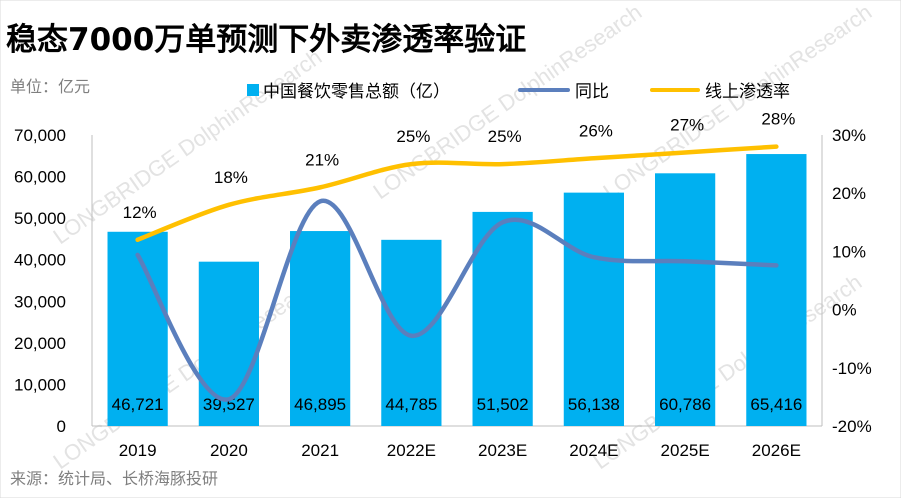  What do you see at coordinates (138, 404) in the screenshot?
I see `bar-value-label: 46,721` at bounding box center [138, 404].